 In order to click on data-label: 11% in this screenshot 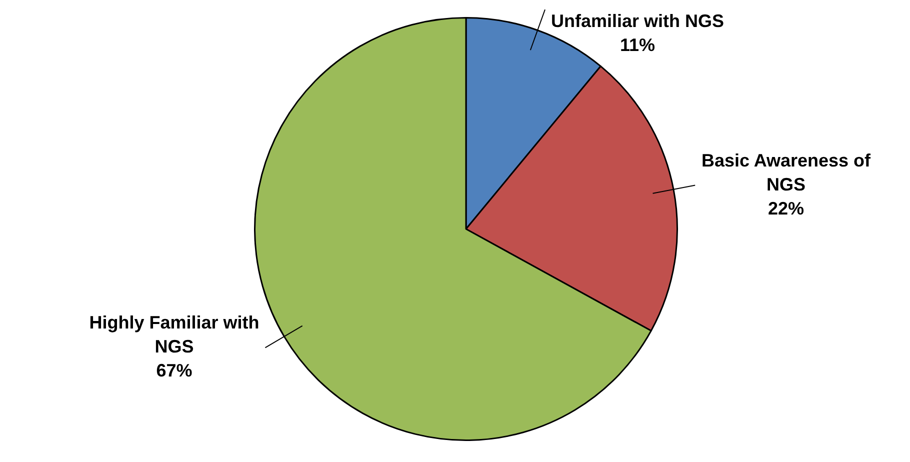, I will do `click(638, 44)`.